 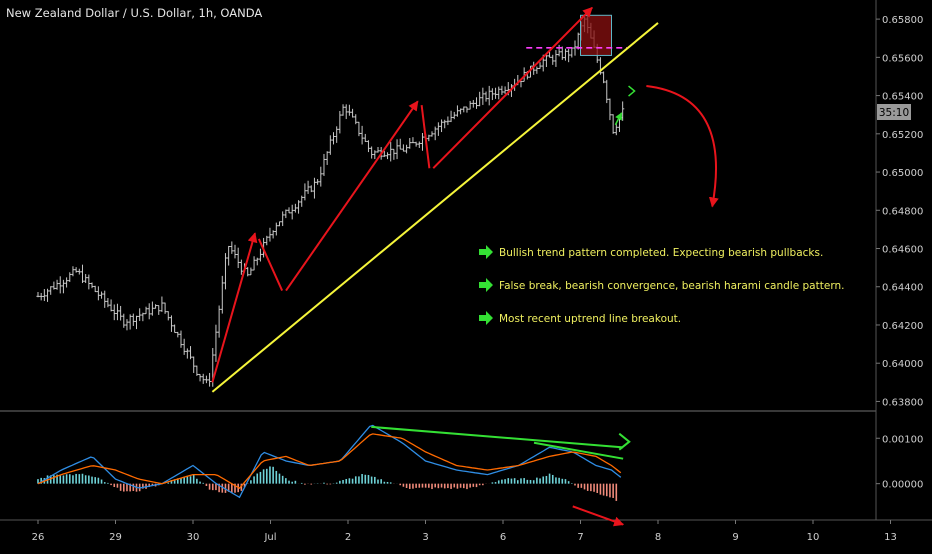 I want to click on time-tick-label: 2, so click(x=348, y=537).